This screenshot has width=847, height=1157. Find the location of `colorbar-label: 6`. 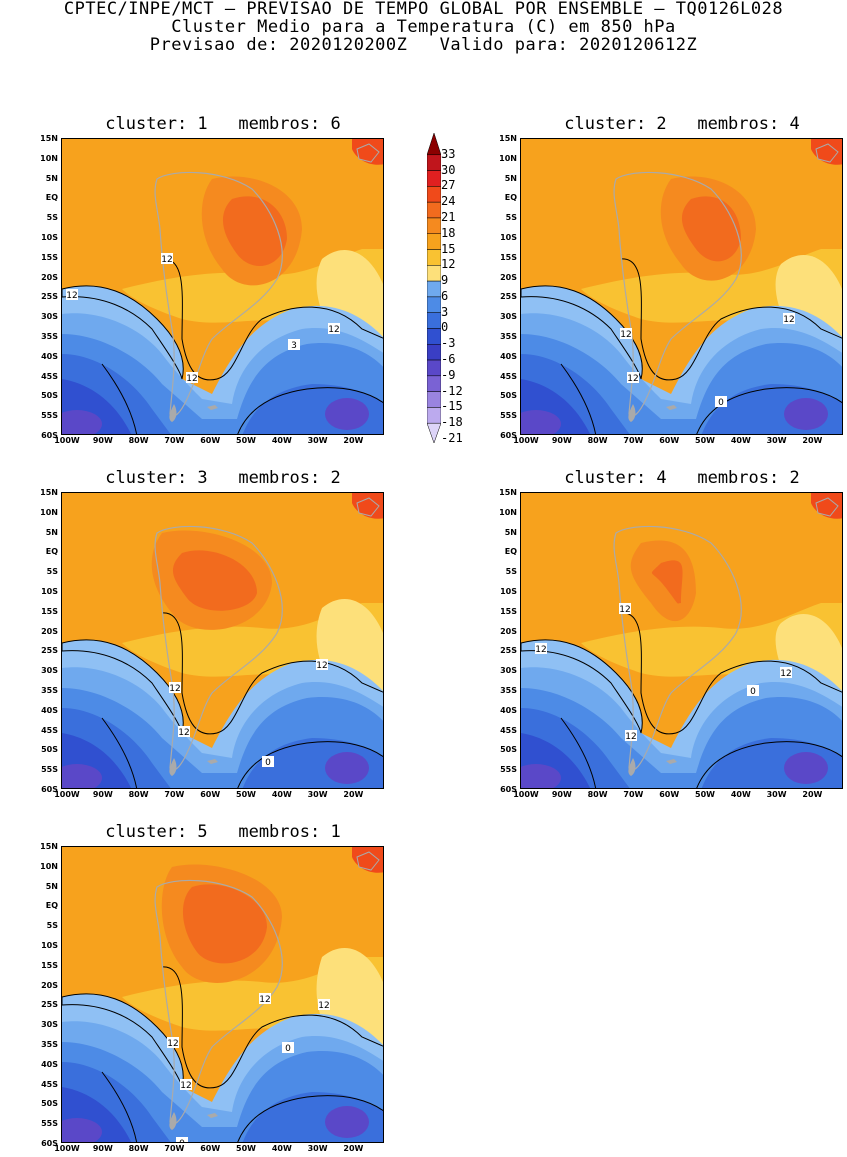

colorbar-label: 6 is located at coordinates (445, 295).